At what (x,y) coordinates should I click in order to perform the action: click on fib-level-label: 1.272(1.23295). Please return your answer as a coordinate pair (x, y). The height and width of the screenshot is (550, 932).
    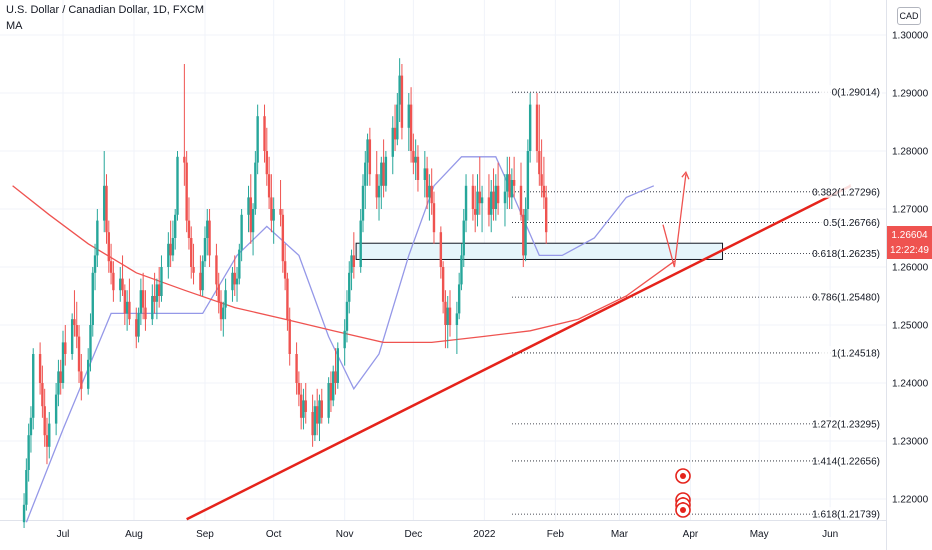
    Looking at the image, I should click on (846, 424).